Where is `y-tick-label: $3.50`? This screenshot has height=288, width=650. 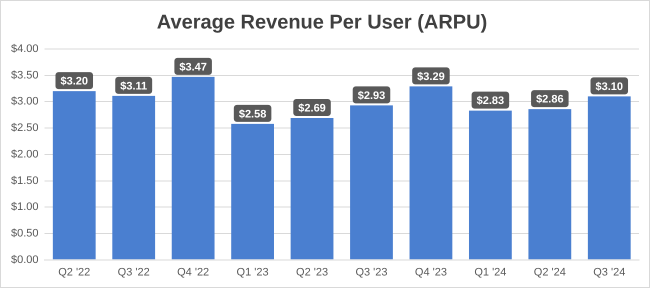 y-tick-label: $3.50 is located at coordinates (24, 75).